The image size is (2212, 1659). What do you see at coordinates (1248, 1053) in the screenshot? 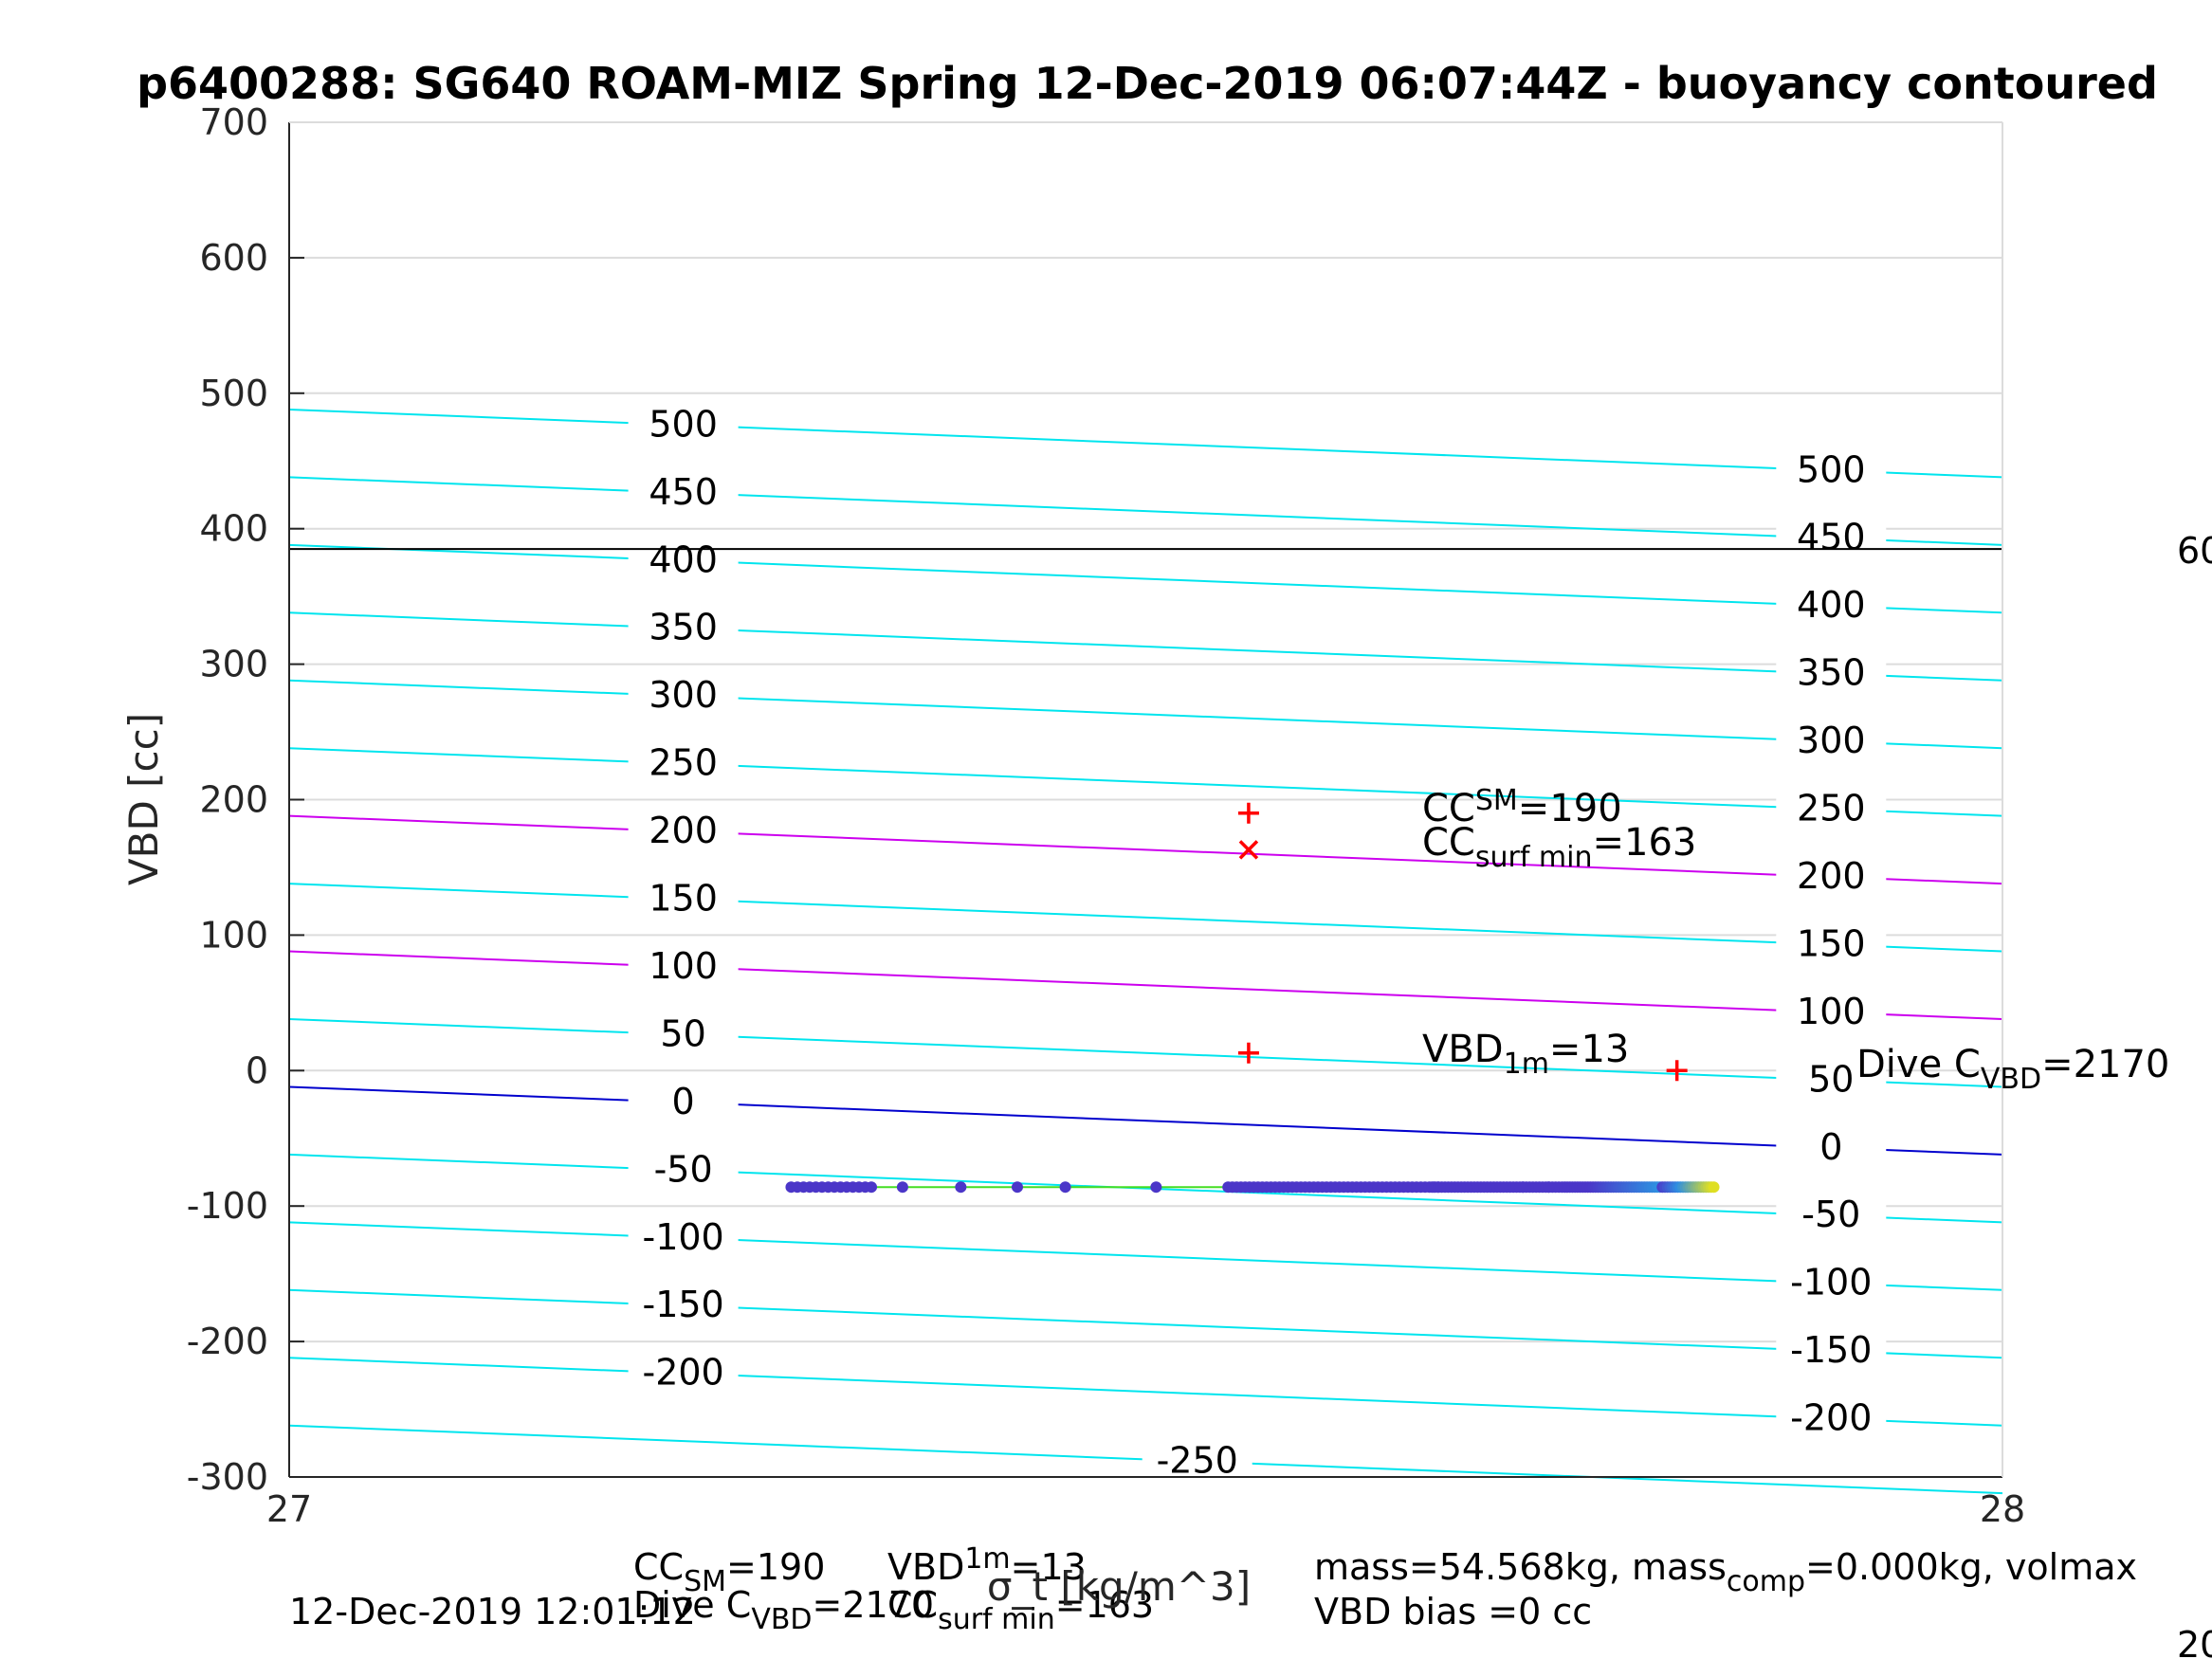
I see `marker-plus` at bounding box center [1248, 1053].